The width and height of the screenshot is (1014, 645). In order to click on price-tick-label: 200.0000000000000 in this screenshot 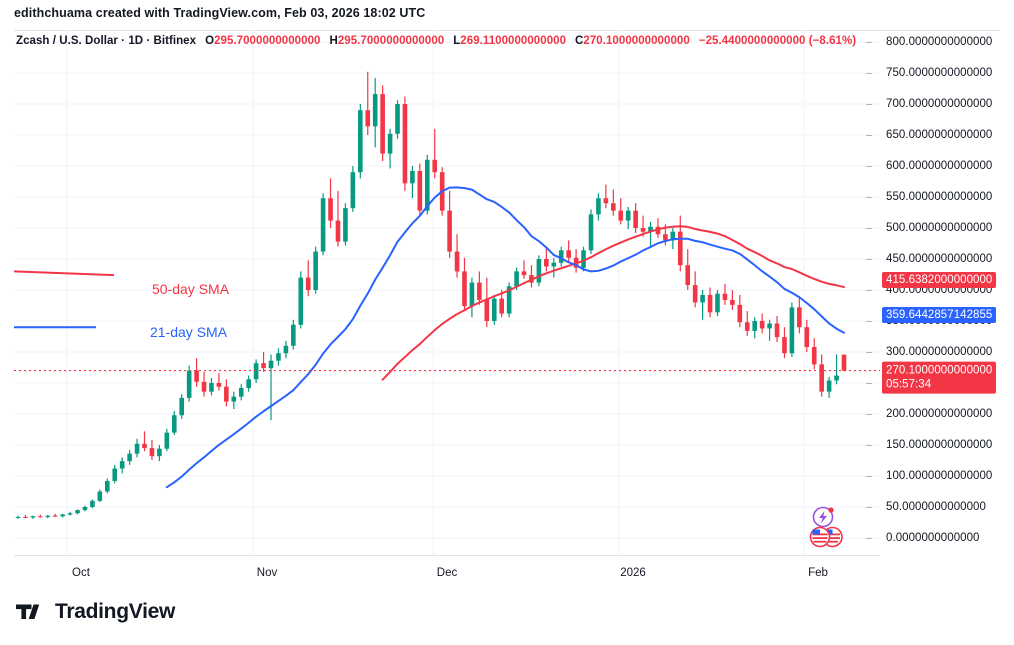, I will do `click(939, 414)`.